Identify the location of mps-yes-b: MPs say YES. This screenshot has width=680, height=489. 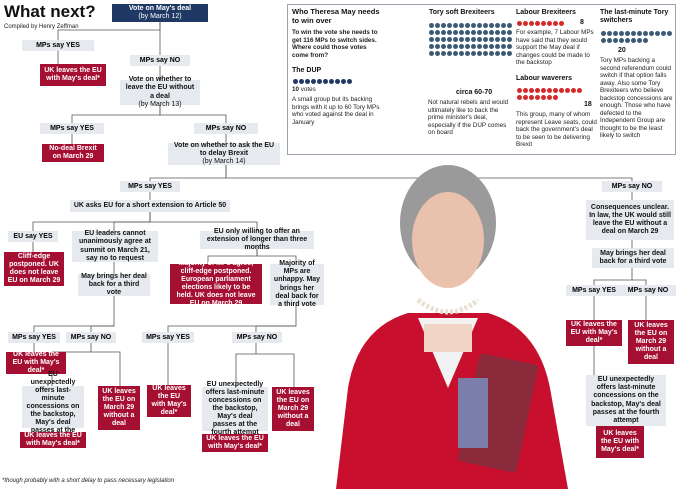
(168, 337).